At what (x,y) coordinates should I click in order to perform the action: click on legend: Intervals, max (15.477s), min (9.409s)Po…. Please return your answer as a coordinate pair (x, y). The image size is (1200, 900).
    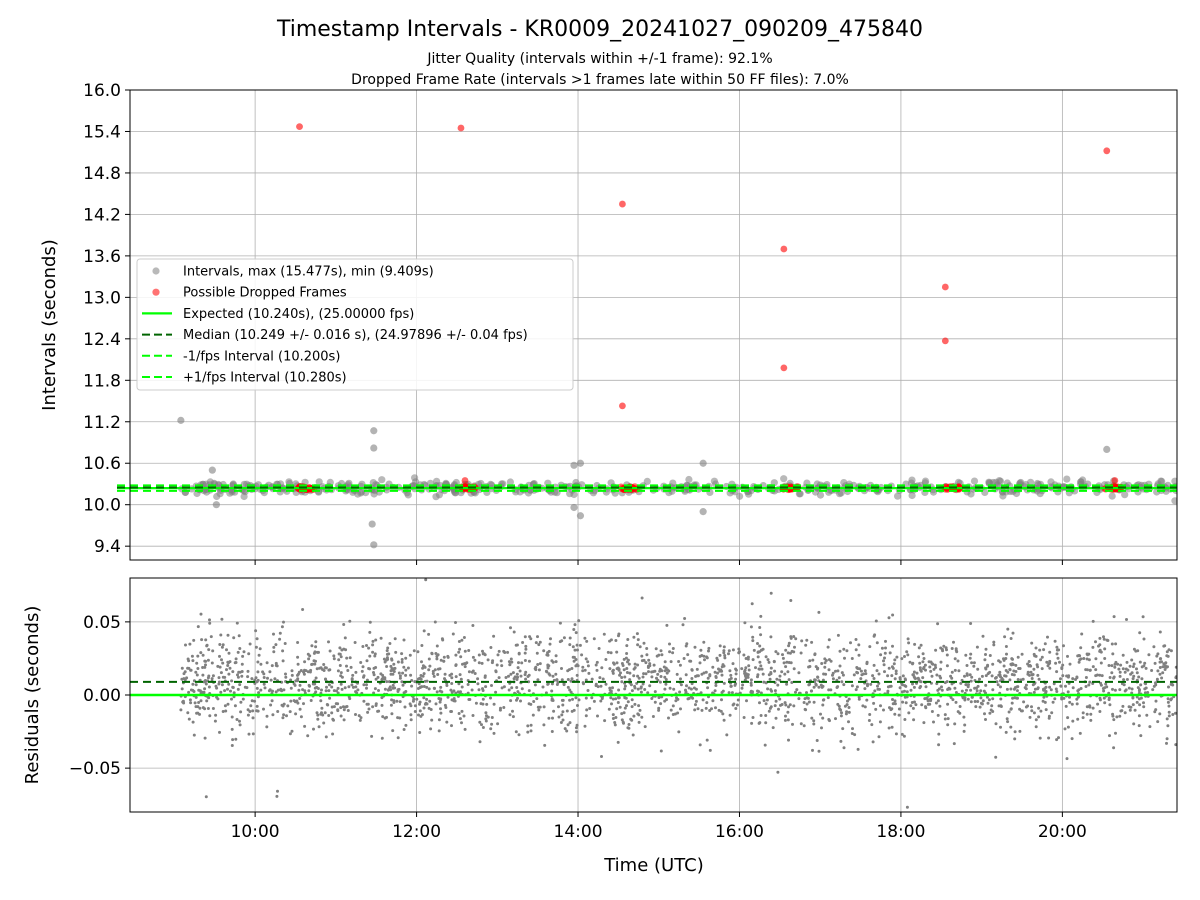
    Looking at the image, I should click on (355, 324).